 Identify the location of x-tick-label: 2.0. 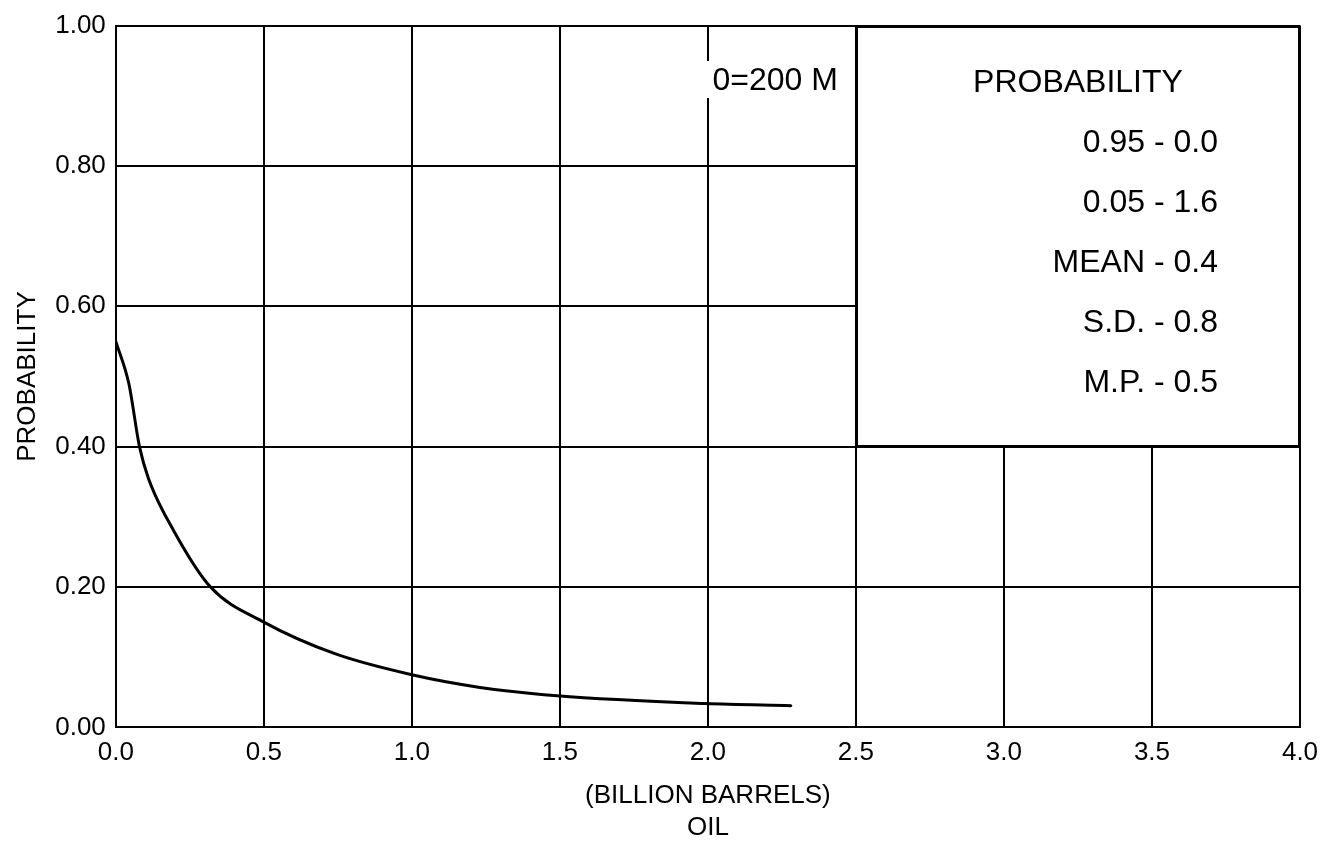
(707, 751).